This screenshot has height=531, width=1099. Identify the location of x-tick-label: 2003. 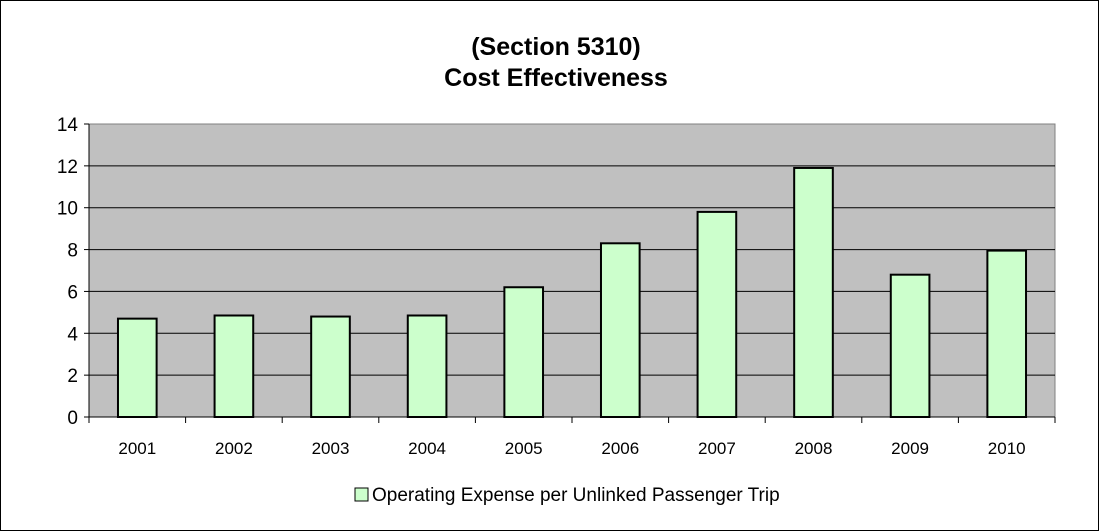
(331, 448).